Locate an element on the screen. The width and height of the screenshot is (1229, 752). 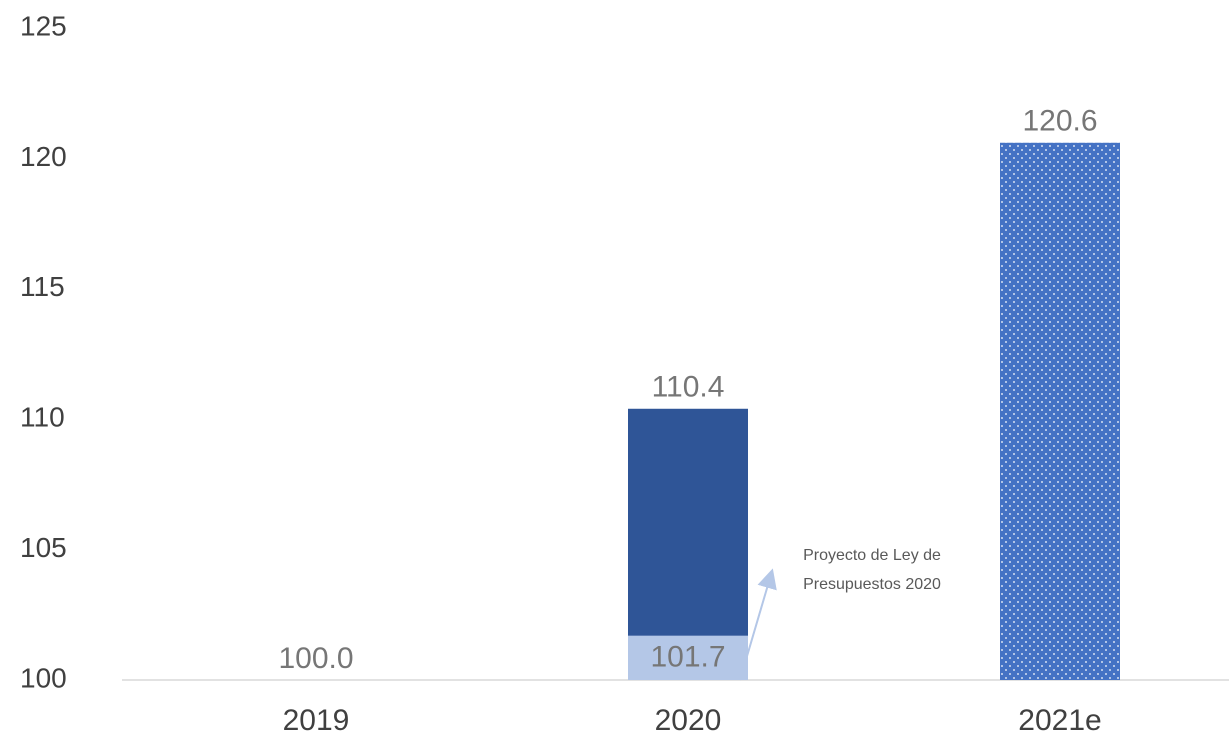
value-label: 120.6 is located at coordinates (1059, 121).